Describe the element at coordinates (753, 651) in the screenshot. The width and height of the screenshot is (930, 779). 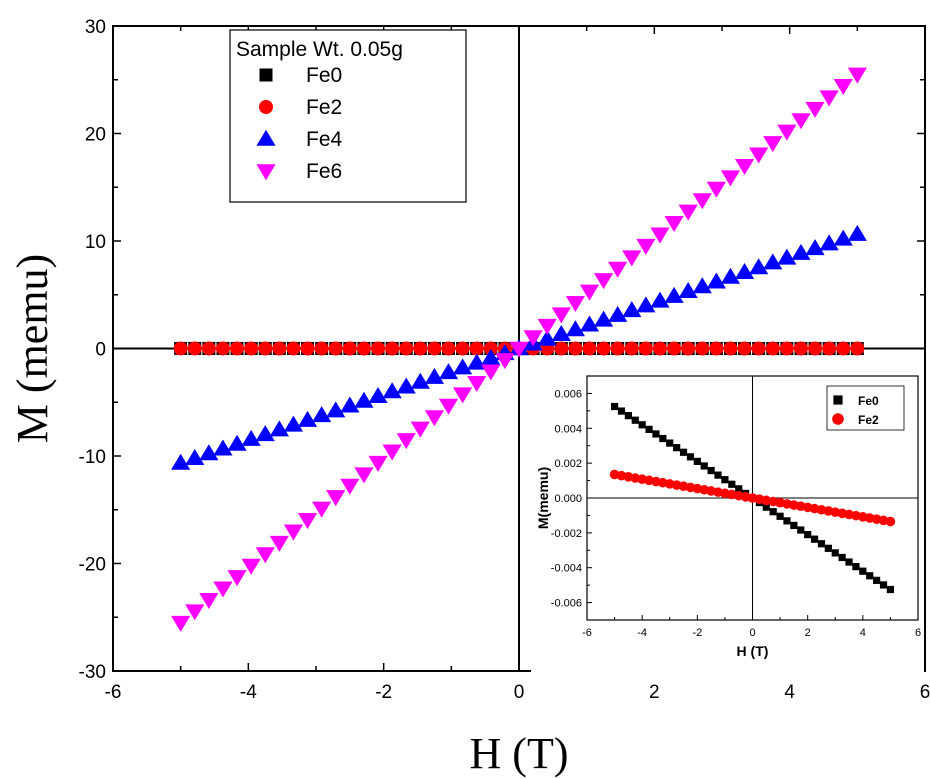
I see `inset-x-axis-title: H (T)` at that location.